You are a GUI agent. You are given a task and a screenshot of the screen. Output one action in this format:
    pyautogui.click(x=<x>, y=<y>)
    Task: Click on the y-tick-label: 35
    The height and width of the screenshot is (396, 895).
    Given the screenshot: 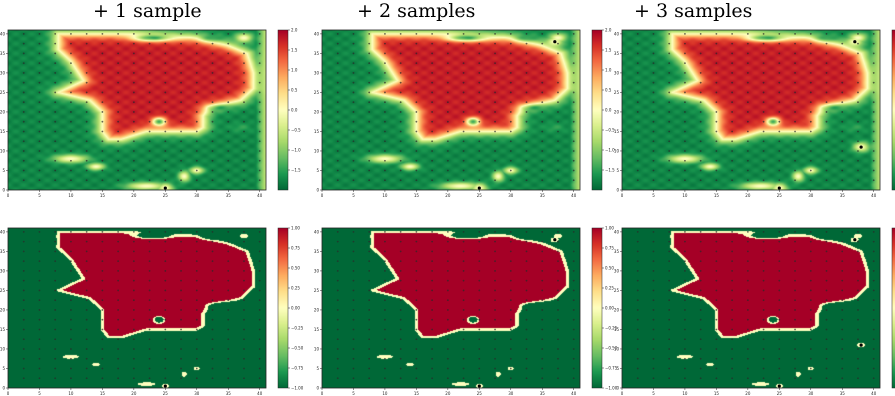 What is the action you would take?
    pyautogui.click(x=617, y=53)
    